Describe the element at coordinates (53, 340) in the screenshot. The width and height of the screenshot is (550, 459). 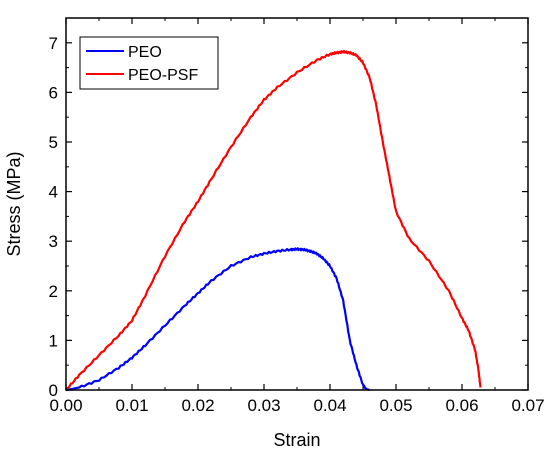
I see `y-tick-label: 1` at that location.